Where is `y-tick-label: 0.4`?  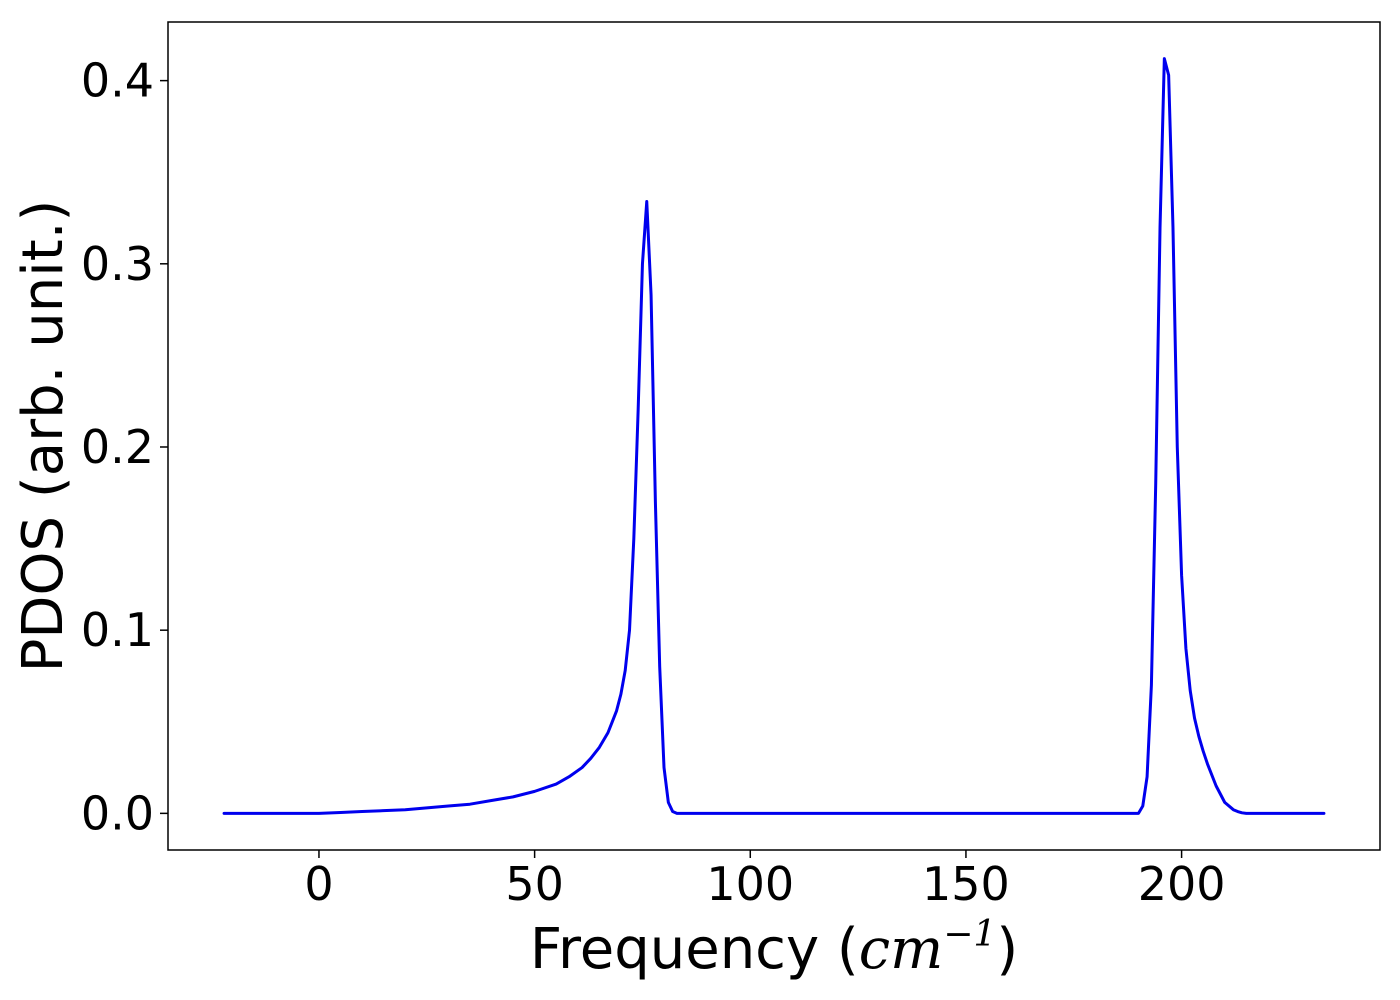 y-tick-label: 0.4 is located at coordinates (117, 81).